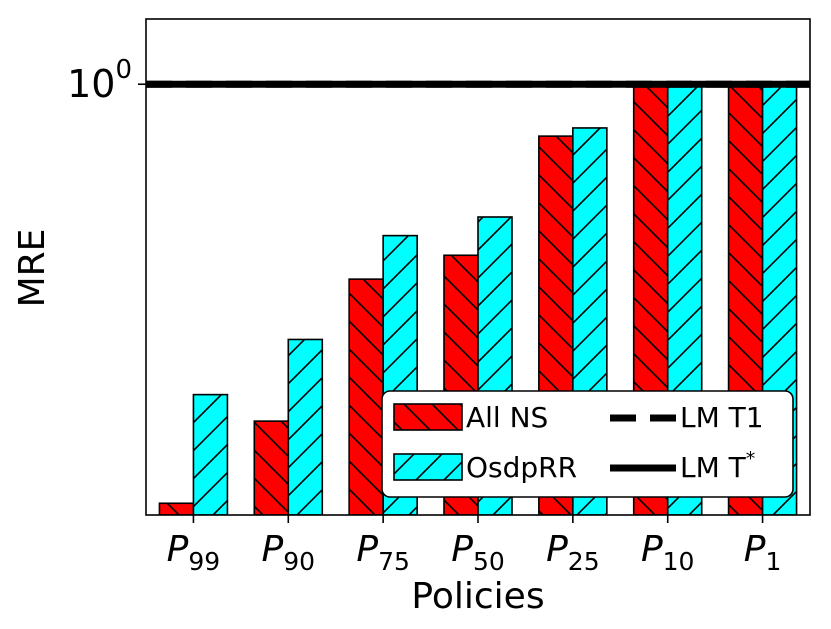 The image size is (831, 629). Describe the element at coordinates (99, 80) in the screenshot. I see `y-tick-label: 100` at that location.